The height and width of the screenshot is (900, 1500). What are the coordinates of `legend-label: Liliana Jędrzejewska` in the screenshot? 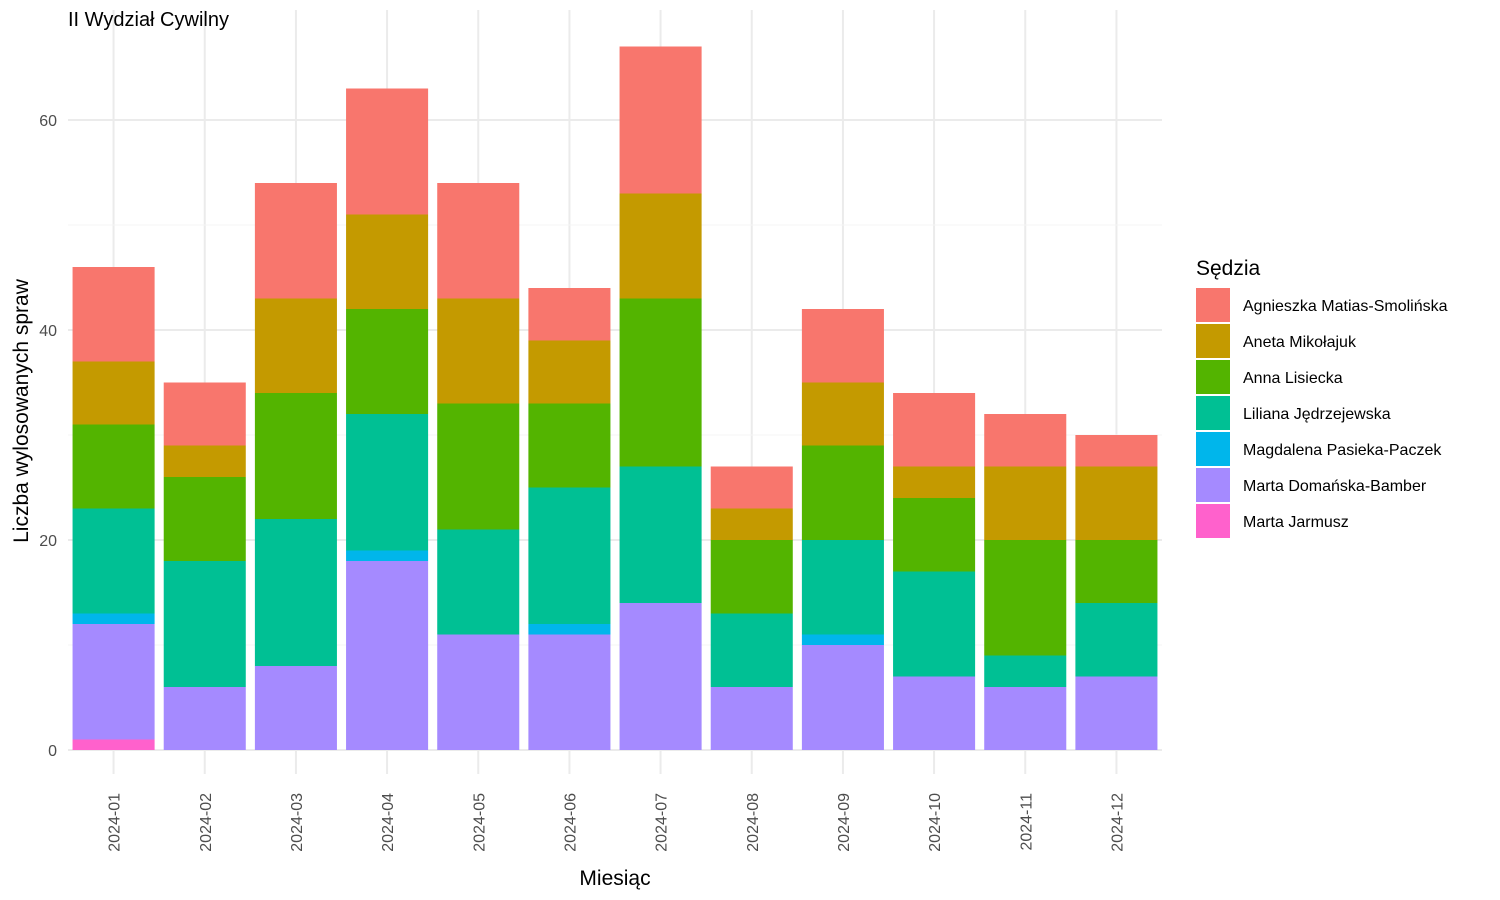 It's located at (1317, 414).